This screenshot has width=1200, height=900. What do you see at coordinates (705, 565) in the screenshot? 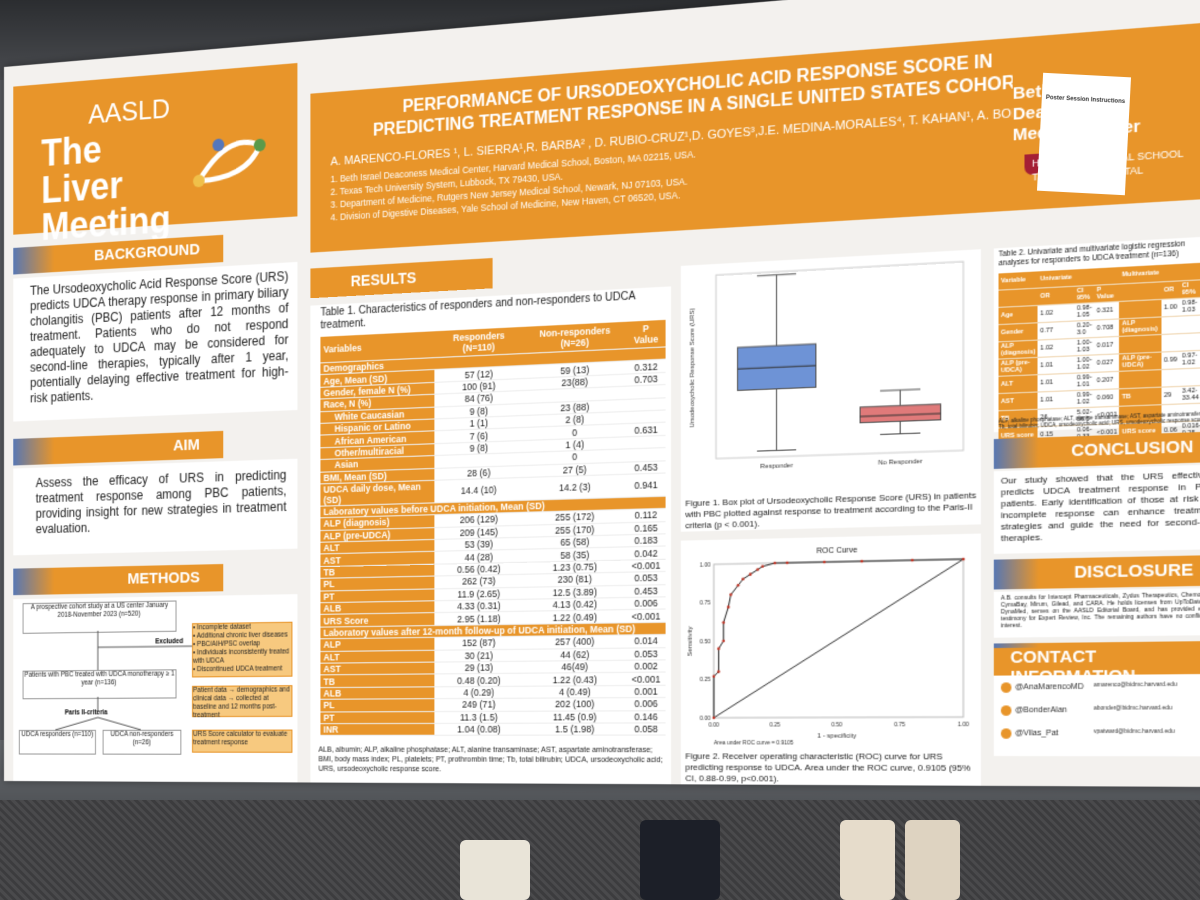
I see `y-tick-label: 1.00` at bounding box center [705, 565].